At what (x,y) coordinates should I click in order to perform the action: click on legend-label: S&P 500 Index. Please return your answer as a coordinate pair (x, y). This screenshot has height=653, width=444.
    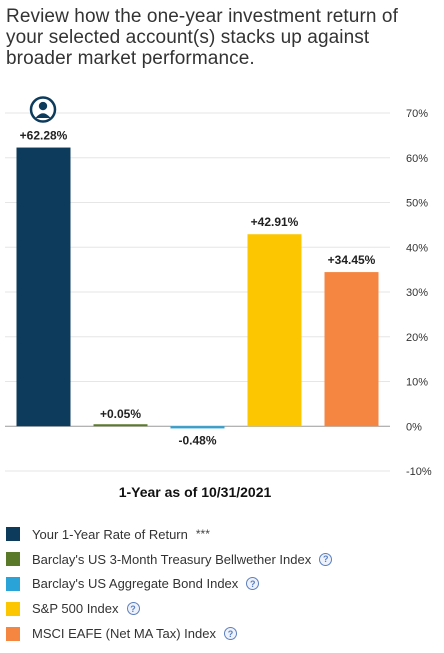
    Looking at the image, I should click on (75, 609).